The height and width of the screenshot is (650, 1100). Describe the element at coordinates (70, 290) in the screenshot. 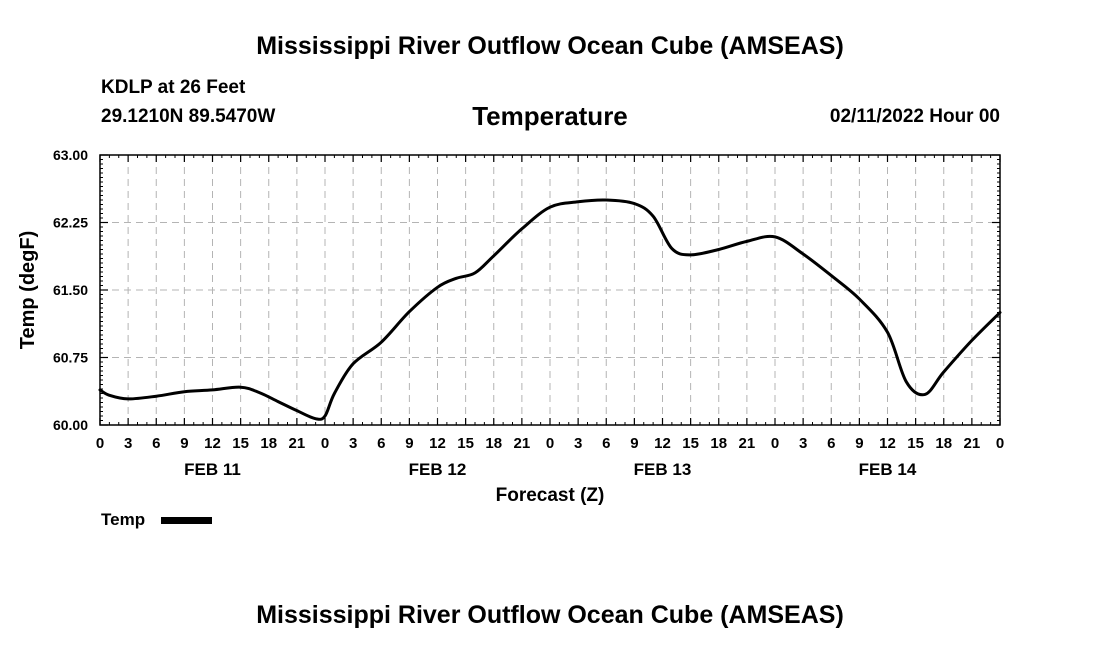

I see `y-tick-label: 61.50` at that location.